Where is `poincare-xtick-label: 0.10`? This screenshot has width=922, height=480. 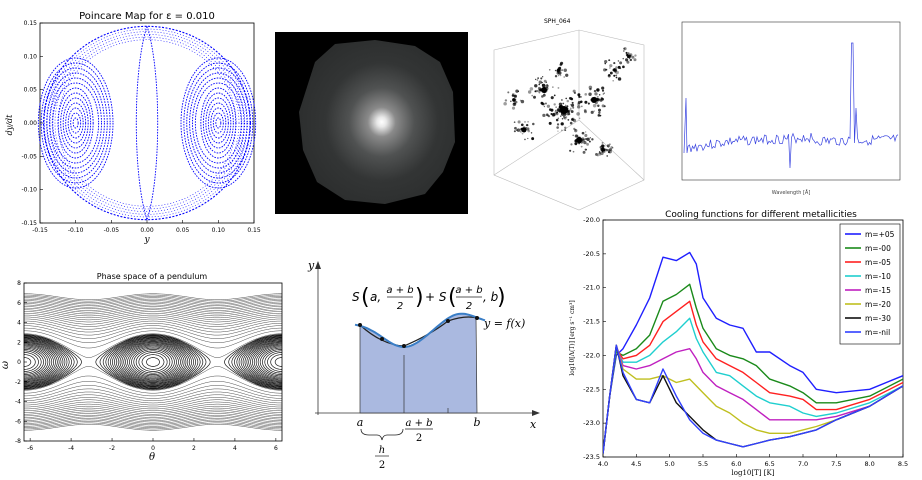
poincare-xtick-label: 0.10 is located at coordinates (219, 230).